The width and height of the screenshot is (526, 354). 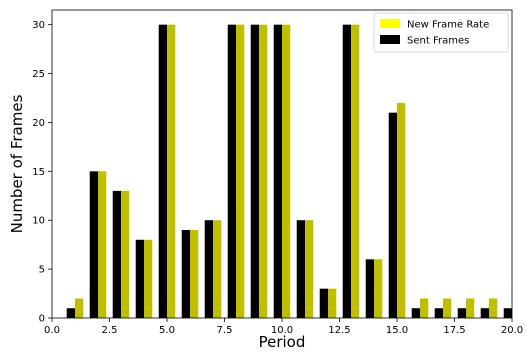 What do you see at coordinates (339, 330) in the screenshot?
I see `x-tick-label: 12.5` at bounding box center [339, 330].